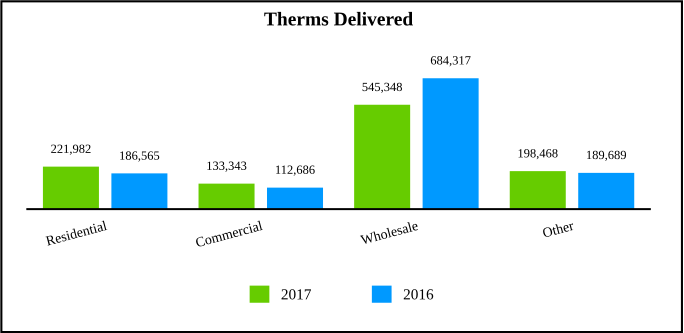  Describe the element at coordinates (450, 61) in the screenshot. I see `data-label: 684,317` at that location.